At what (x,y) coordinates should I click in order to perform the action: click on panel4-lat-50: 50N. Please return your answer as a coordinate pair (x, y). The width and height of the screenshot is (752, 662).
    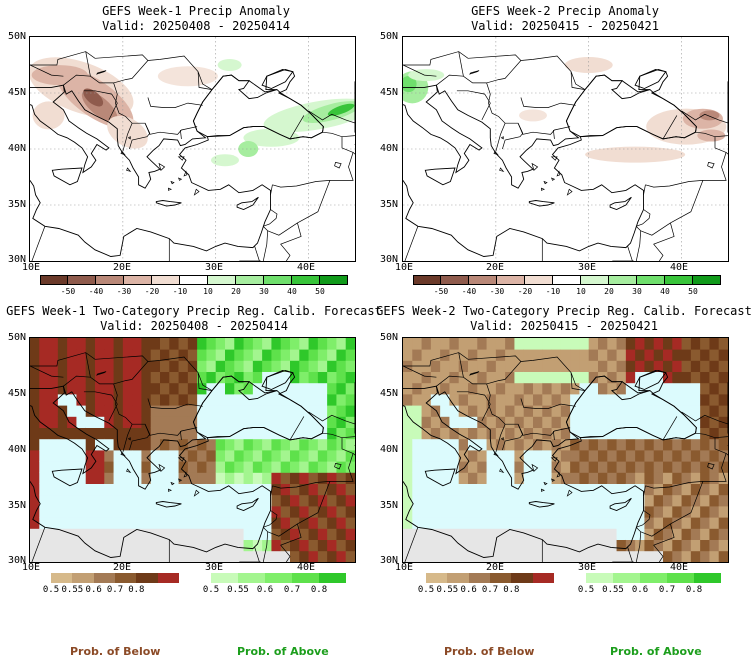
    Looking at the image, I should click on (388, 337).